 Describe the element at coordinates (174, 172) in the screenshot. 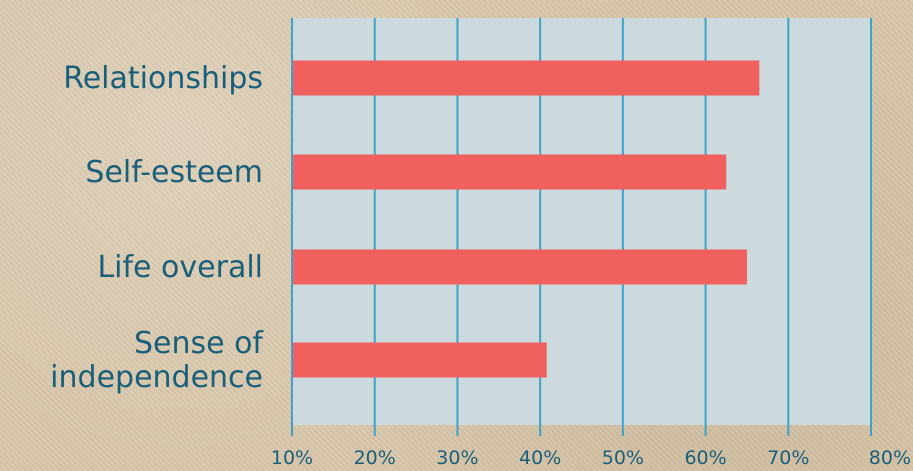

I see `category-label: Self-esteem` at that location.